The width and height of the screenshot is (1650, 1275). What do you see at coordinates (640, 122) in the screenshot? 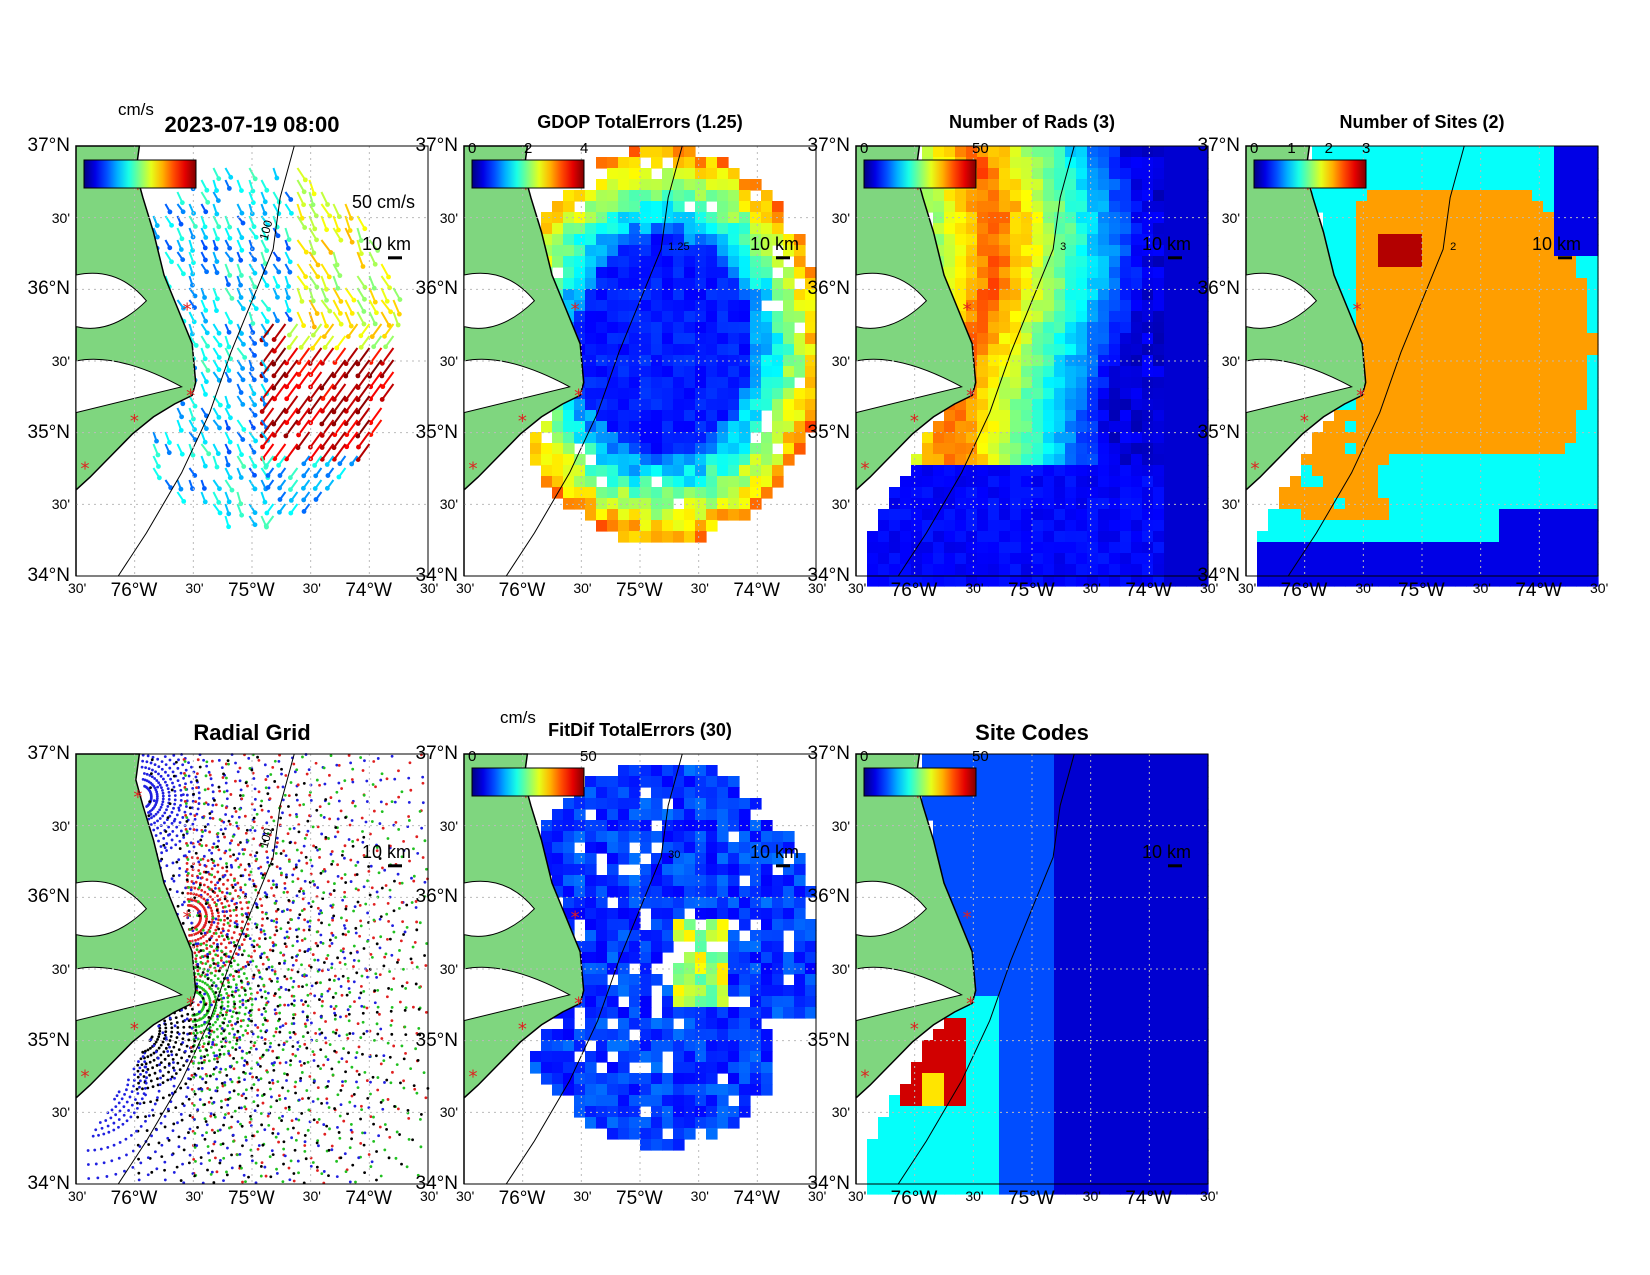
I see `panel-title: GDOP TotalErrors (1.25)` at bounding box center [640, 122].